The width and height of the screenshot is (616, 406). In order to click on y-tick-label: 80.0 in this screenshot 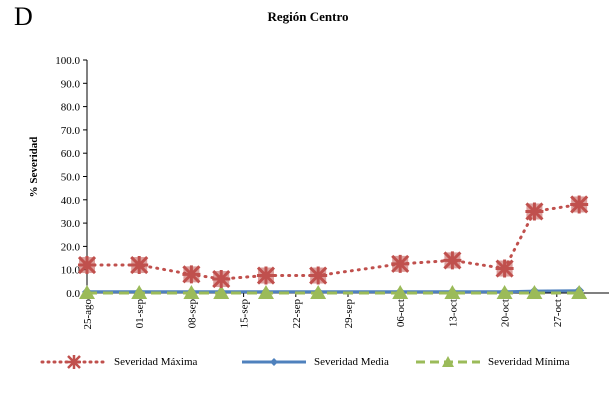, I will do `click(71, 108)`.